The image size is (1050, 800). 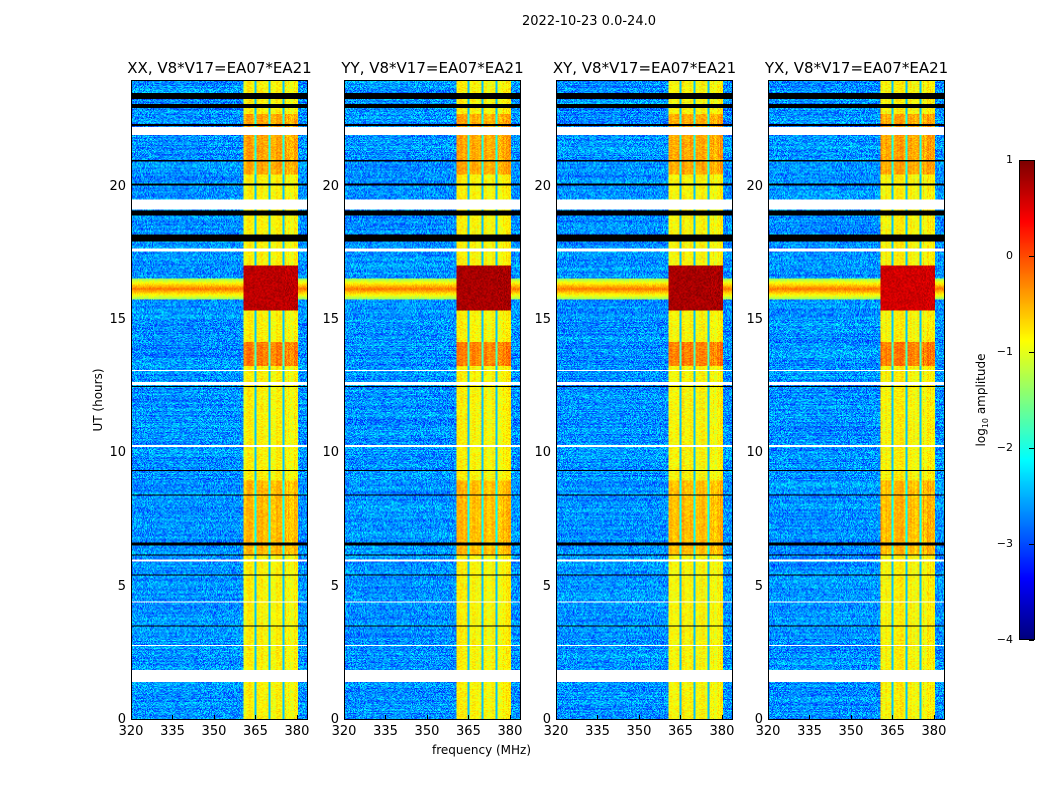 What do you see at coordinates (1009, 255) in the screenshot?
I see `colorbar-tick-label: 0` at bounding box center [1009, 255].